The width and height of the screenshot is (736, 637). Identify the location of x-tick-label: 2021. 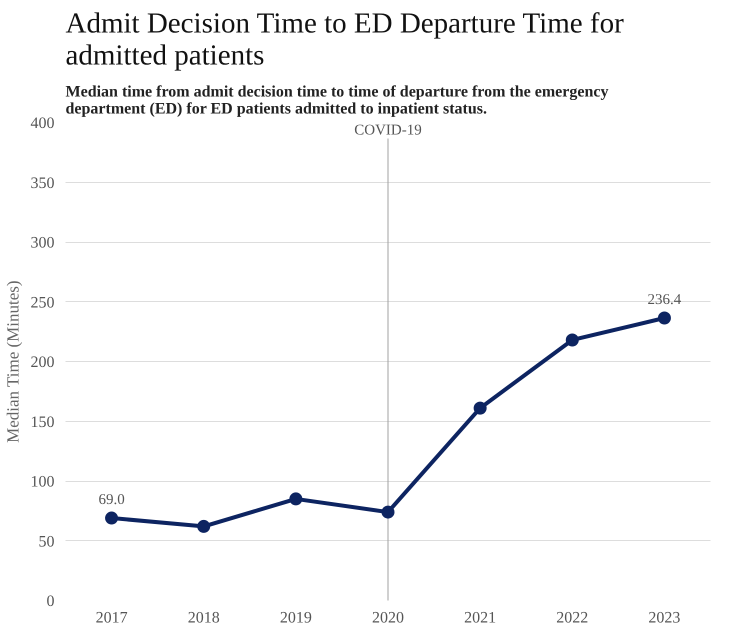
(480, 618).